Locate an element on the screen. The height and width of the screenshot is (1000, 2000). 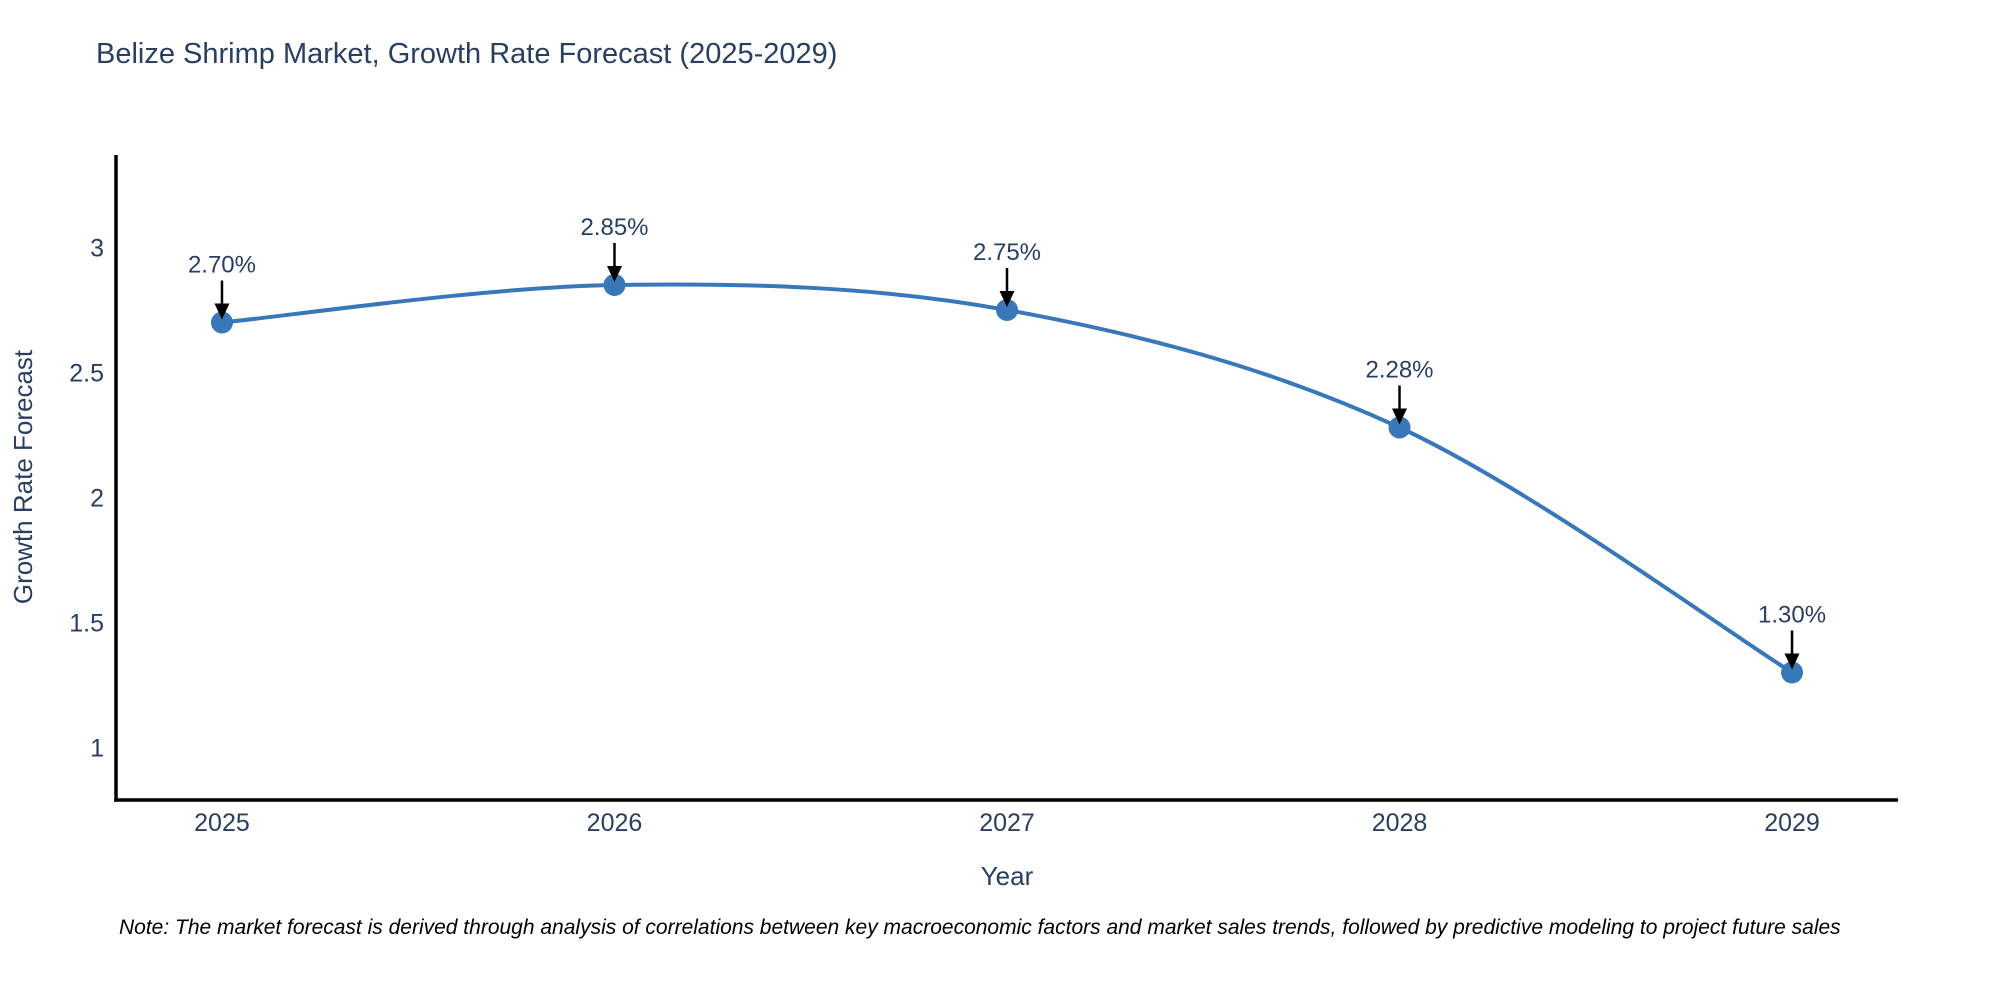
x-tick-label: 2026 is located at coordinates (615, 823).